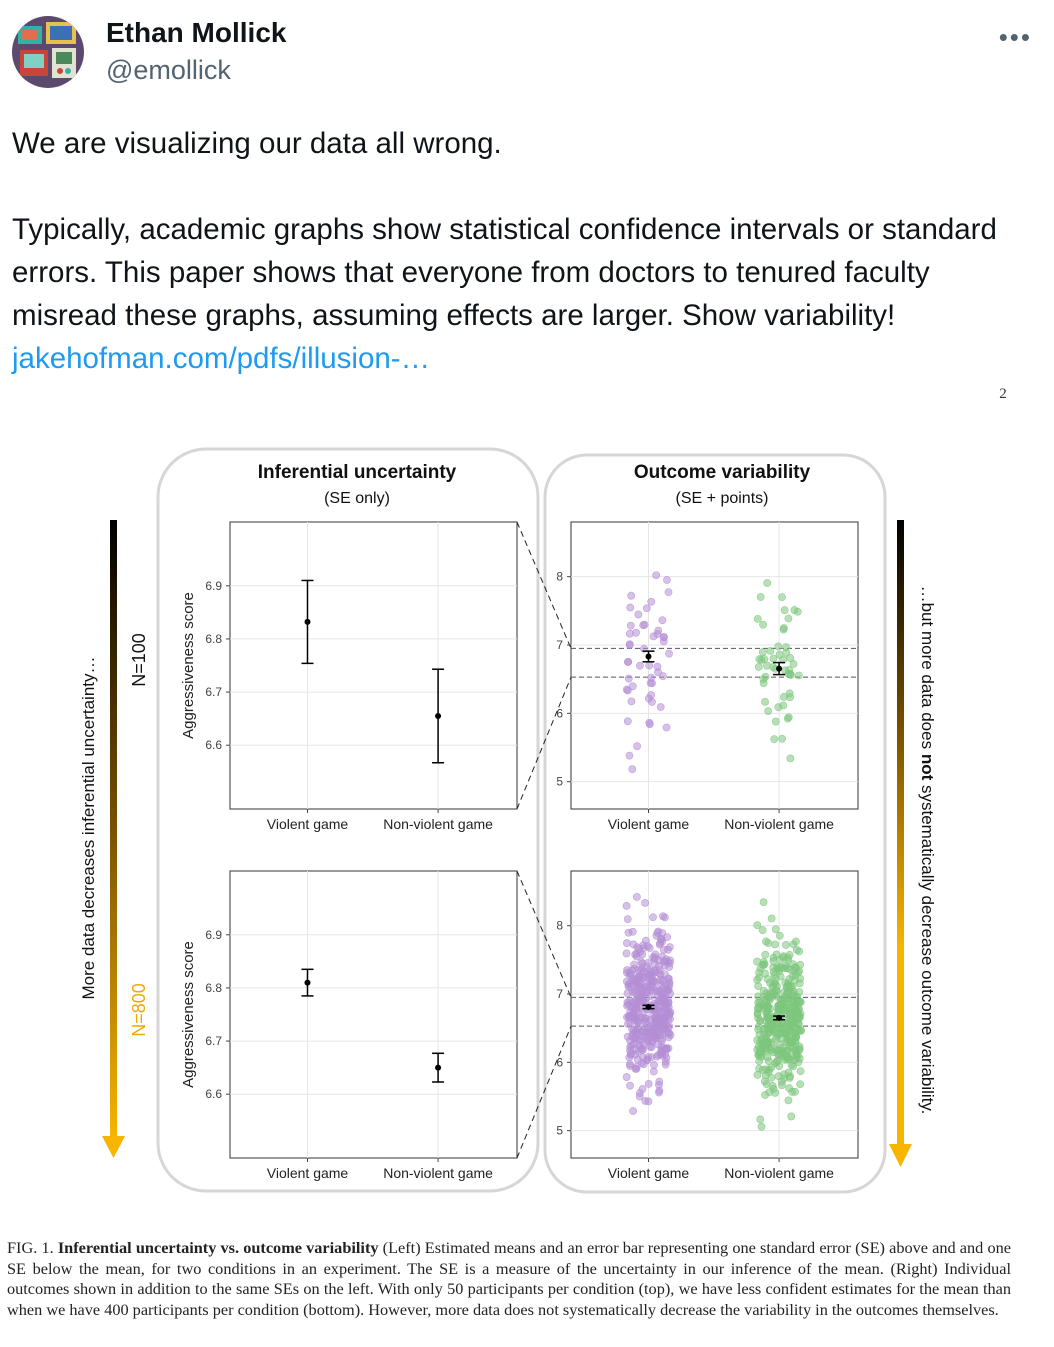  I want to click on left-arrow-head, so click(113, 1147).